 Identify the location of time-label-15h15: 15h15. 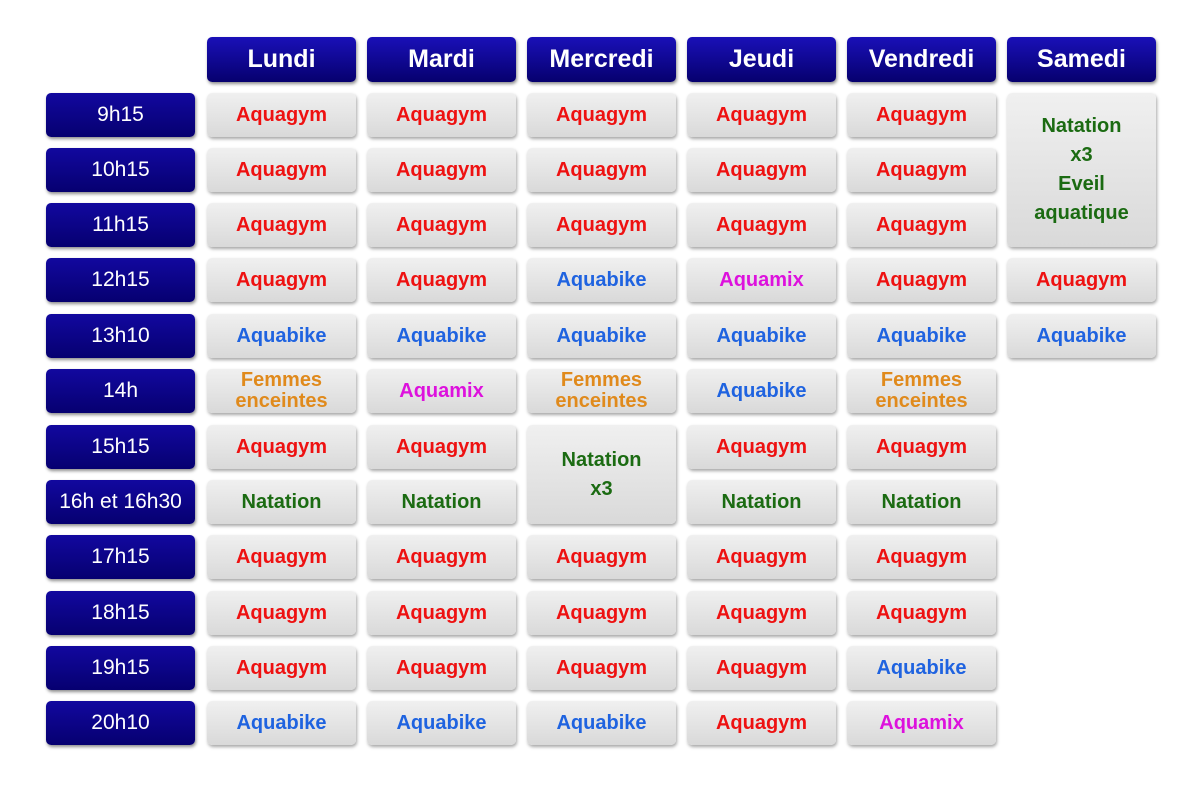
(120, 447).